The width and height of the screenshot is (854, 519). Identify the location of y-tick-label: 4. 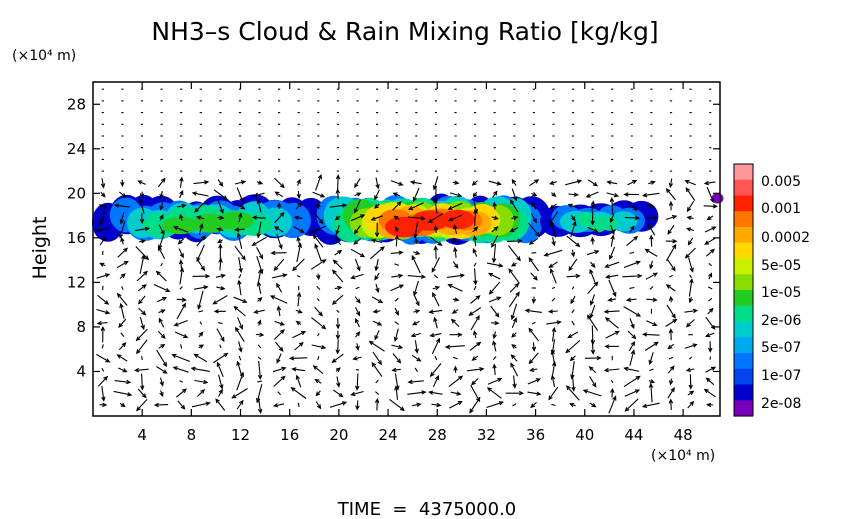
(81, 371).